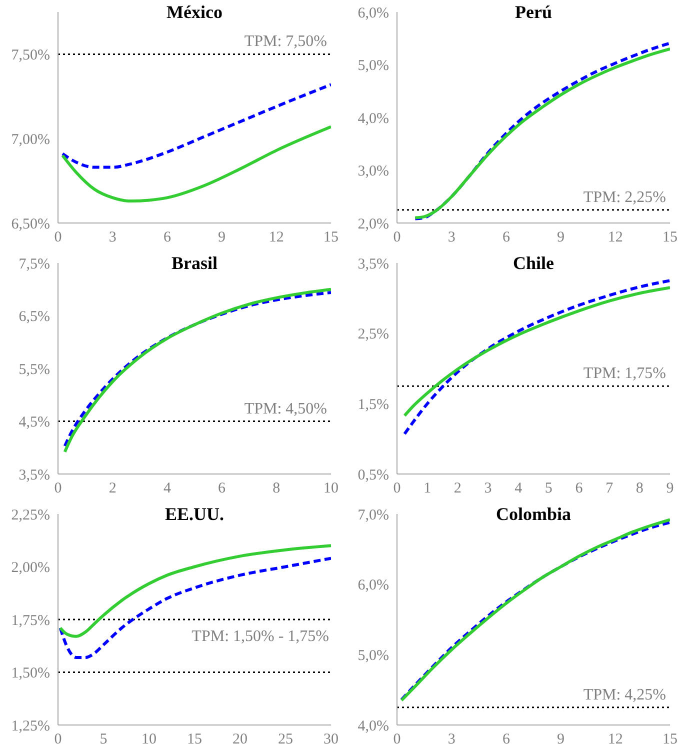 The image size is (678, 754). Describe the element at coordinates (624, 695) in the screenshot. I see `ref-line-label: TPM: 4,25%` at that location.